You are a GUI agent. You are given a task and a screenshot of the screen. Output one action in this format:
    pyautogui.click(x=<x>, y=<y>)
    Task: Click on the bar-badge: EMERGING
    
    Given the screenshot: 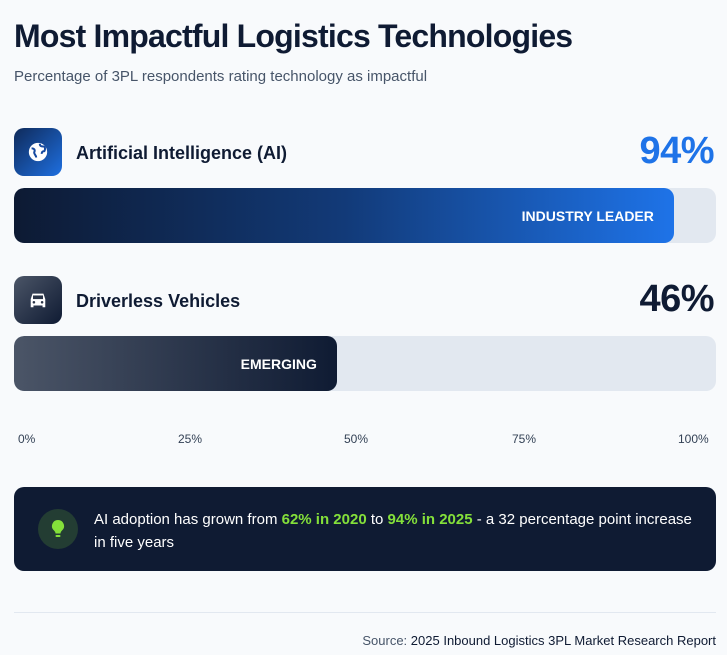 What is the action you would take?
    pyautogui.click(x=278, y=363)
    